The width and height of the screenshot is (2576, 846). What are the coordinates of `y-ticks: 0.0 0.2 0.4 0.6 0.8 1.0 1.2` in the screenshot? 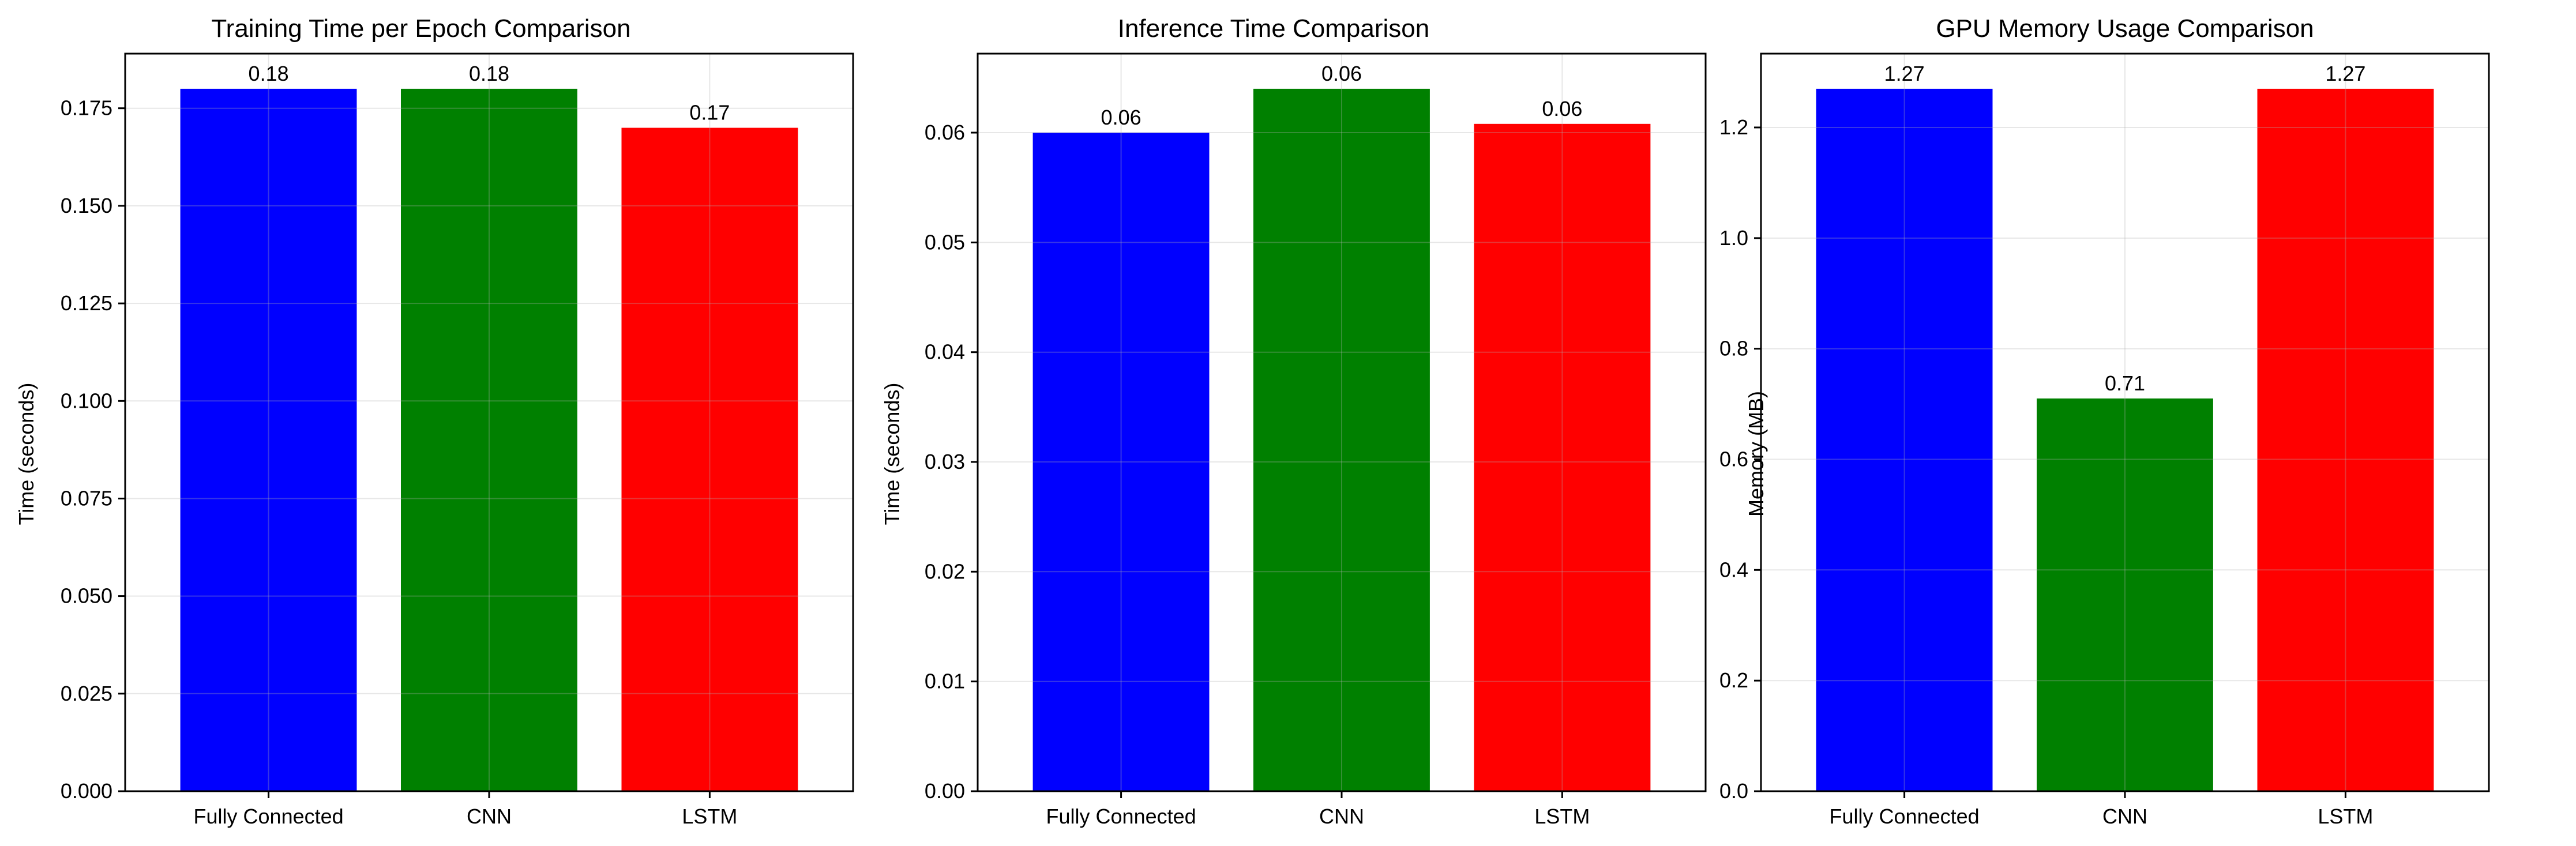 It's located at (1740, 459).